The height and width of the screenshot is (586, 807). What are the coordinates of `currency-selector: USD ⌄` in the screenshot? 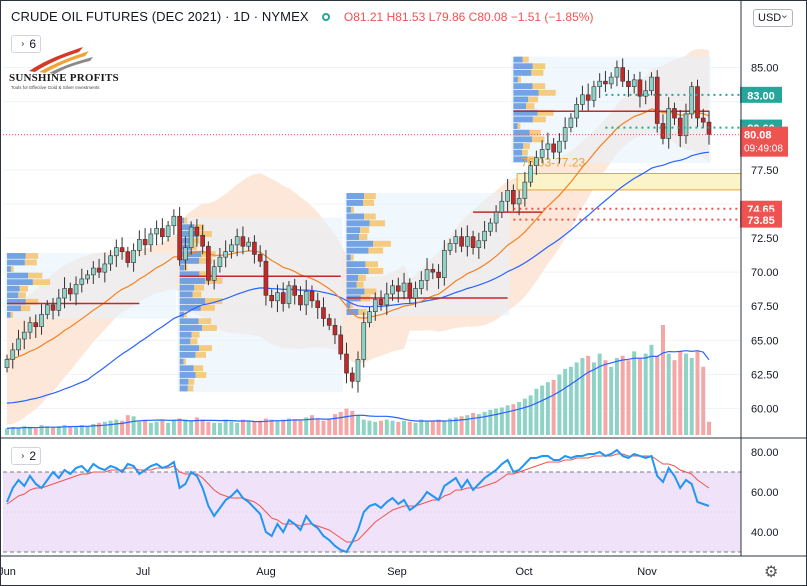 It's located at (773, 18).